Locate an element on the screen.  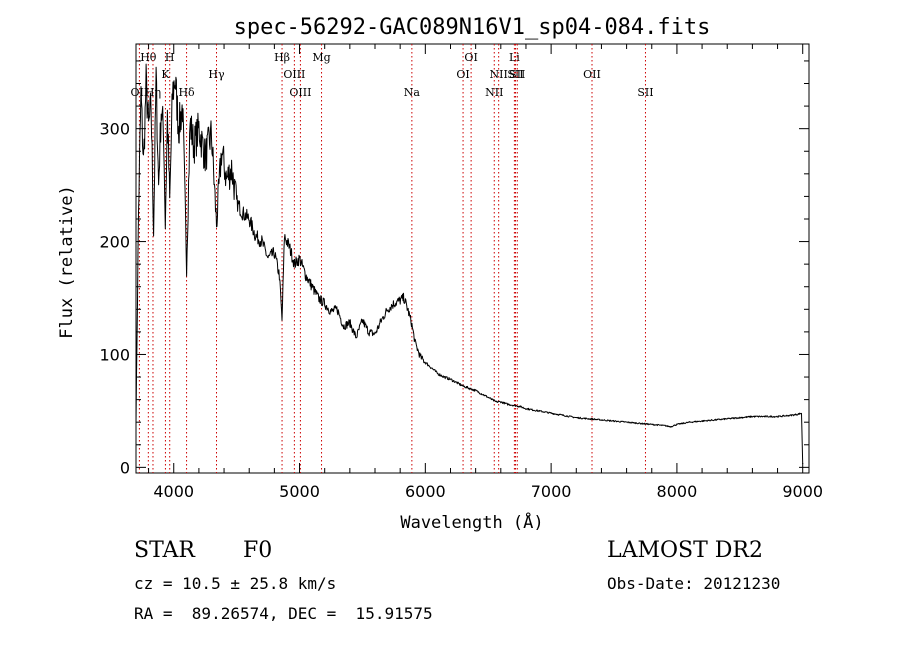
line-label-7: Hβ is located at coordinates (282, 57).